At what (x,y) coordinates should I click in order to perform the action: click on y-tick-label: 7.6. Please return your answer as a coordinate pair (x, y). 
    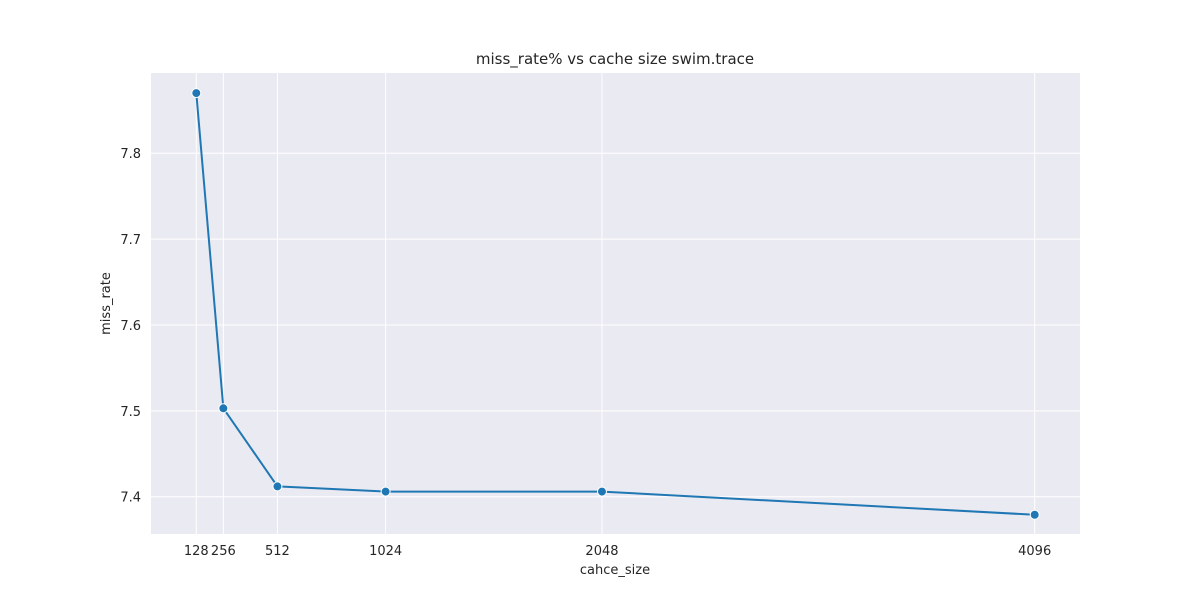
    Looking at the image, I should click on (130, 326).